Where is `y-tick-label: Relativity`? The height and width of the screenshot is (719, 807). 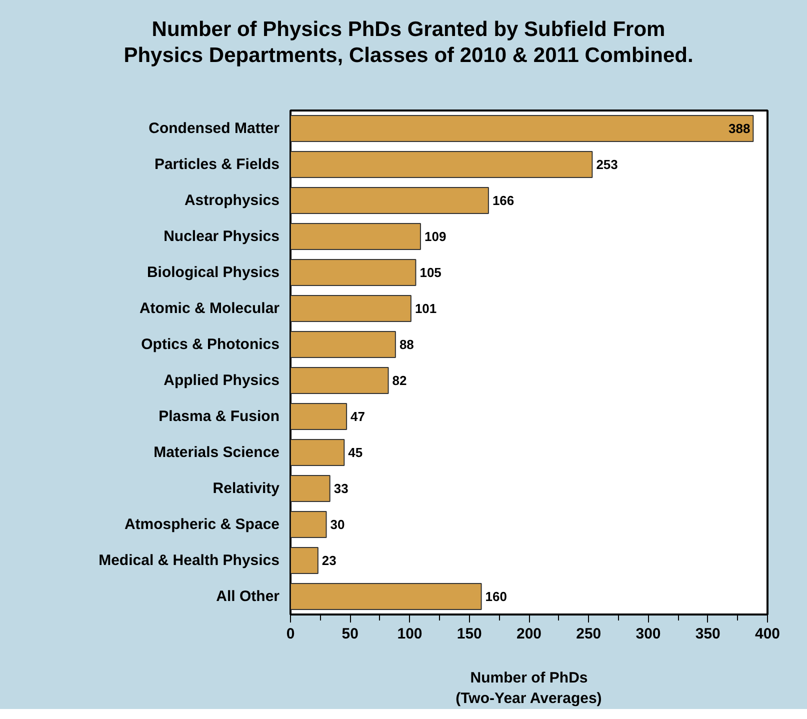 y-tick-label: Relativity is located at coordinates (246, 488).